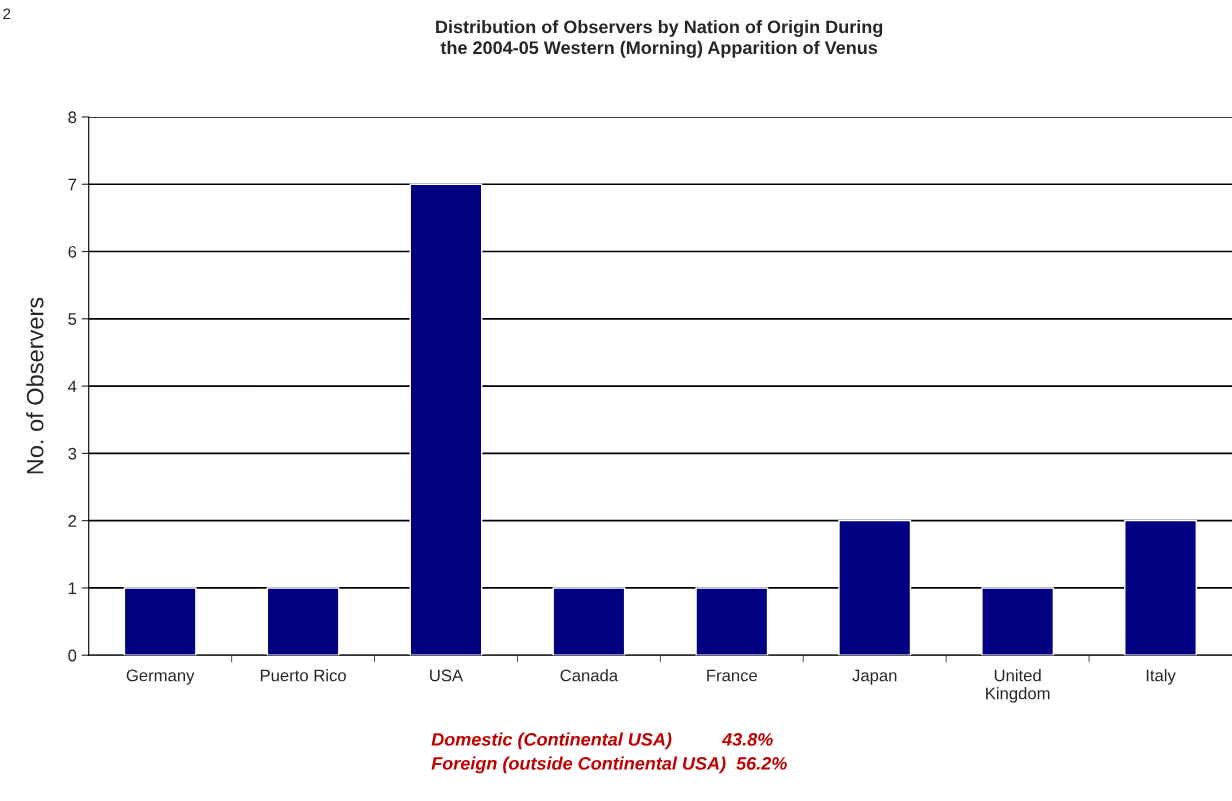 The width and height of the screenshot is (1232, 801). I want to click on y-tick-label: 4, so click(72, 386).